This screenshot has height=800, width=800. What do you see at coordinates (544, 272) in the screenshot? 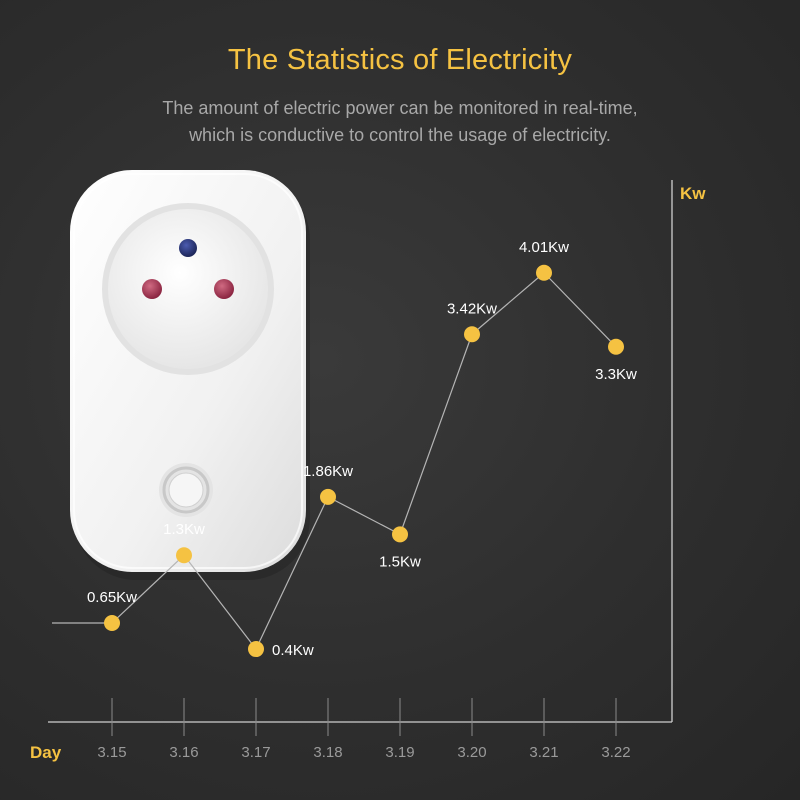
I see `data-point-3.21` at bounding box center [544, 272].